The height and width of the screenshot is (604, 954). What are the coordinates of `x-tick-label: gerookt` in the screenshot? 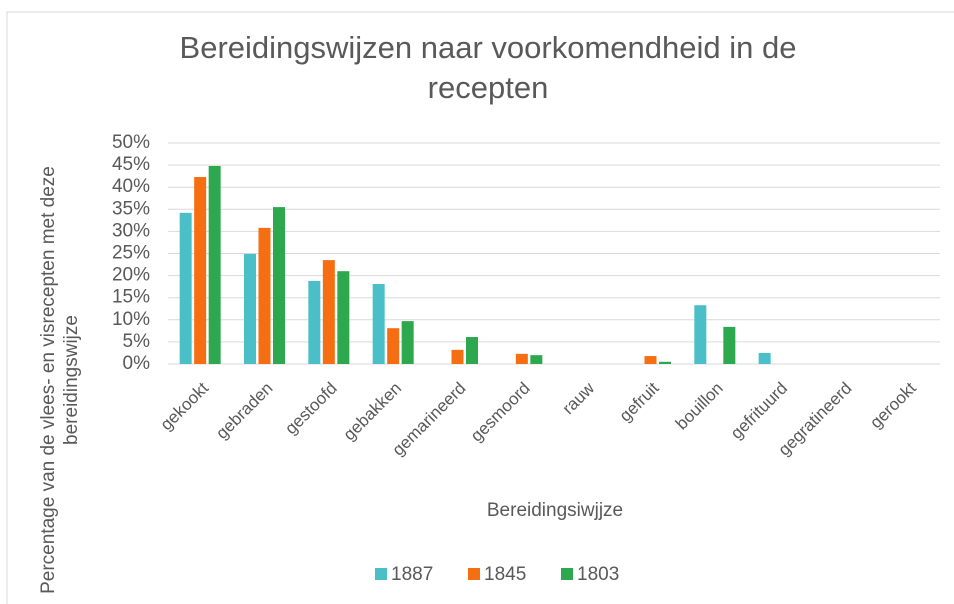 It's located at (893, 405).